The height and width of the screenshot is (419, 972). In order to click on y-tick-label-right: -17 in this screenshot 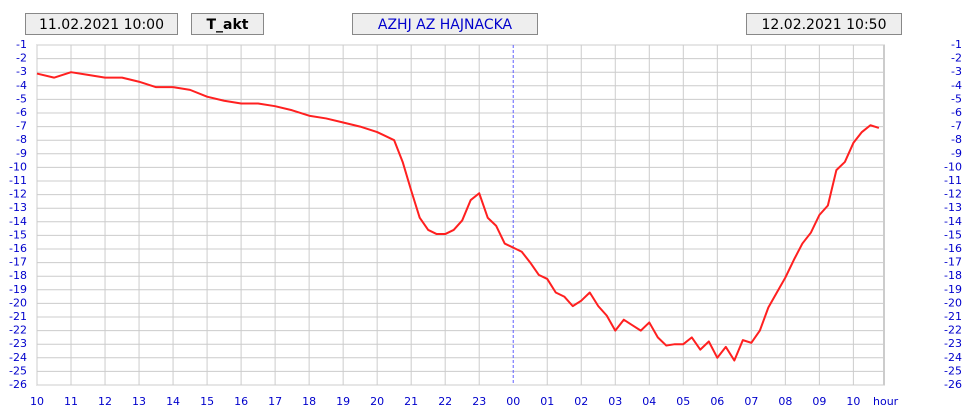, I will do `click(953, 262)`.